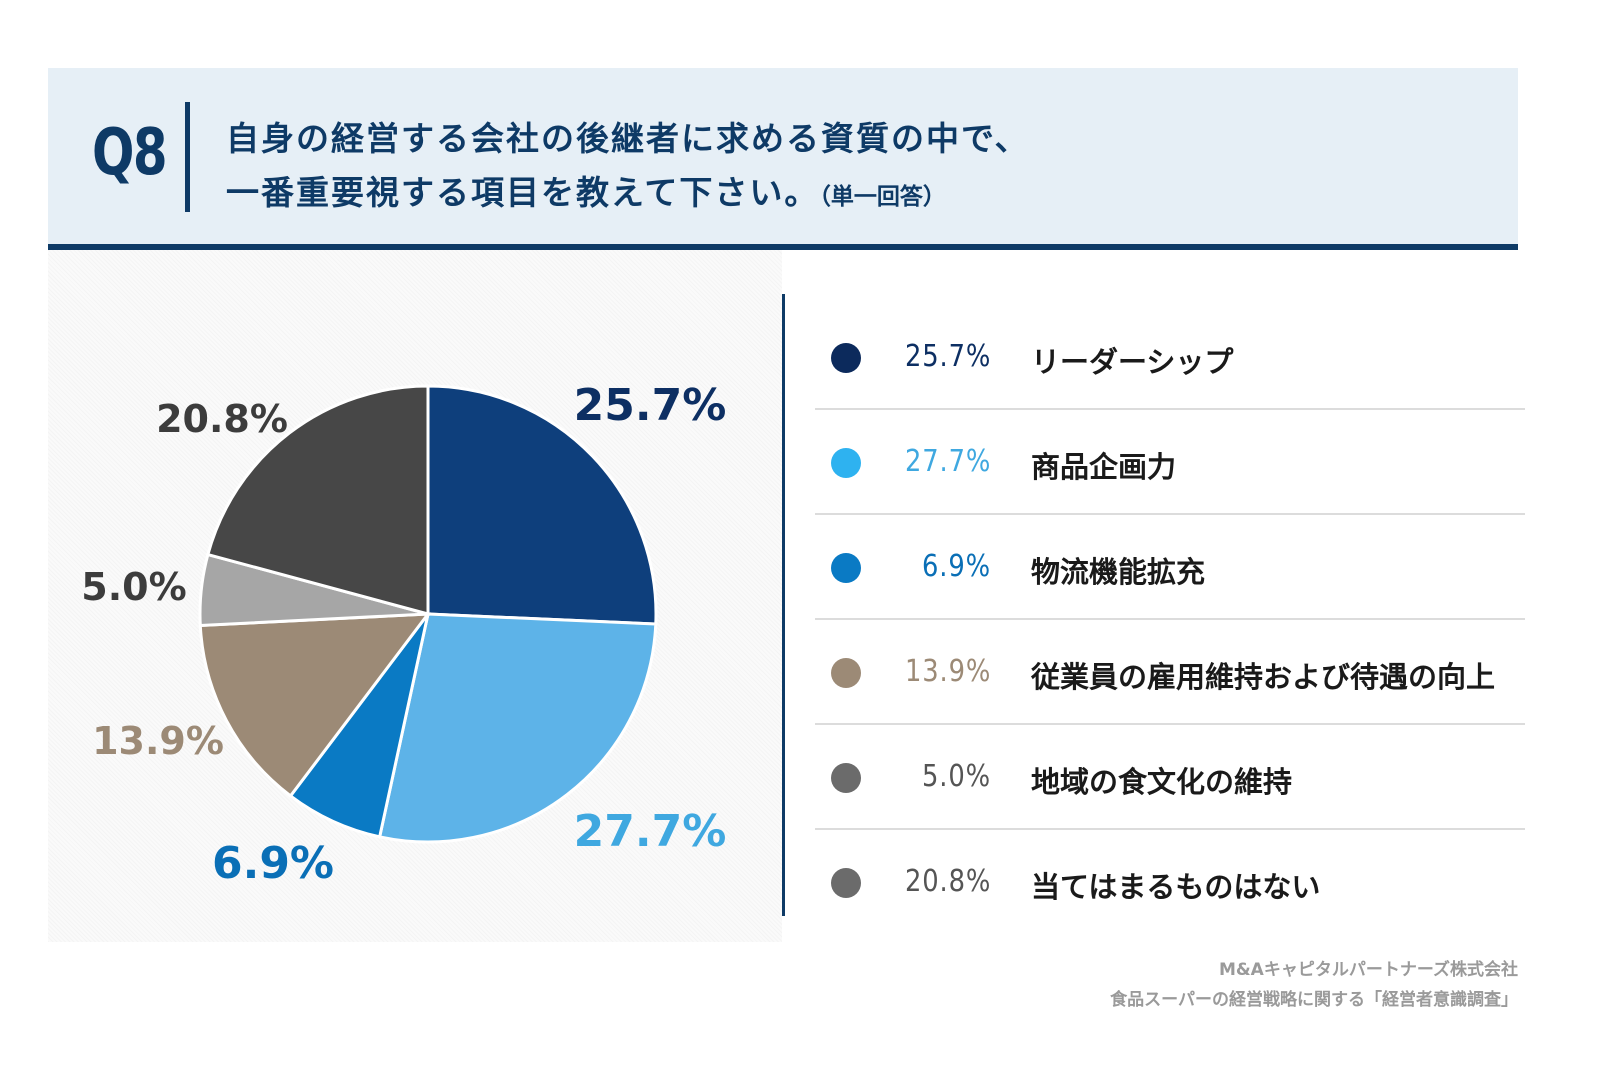  I want to click on legend-item: 5.0% 地域の食文化の維持, so click(1170, 777).